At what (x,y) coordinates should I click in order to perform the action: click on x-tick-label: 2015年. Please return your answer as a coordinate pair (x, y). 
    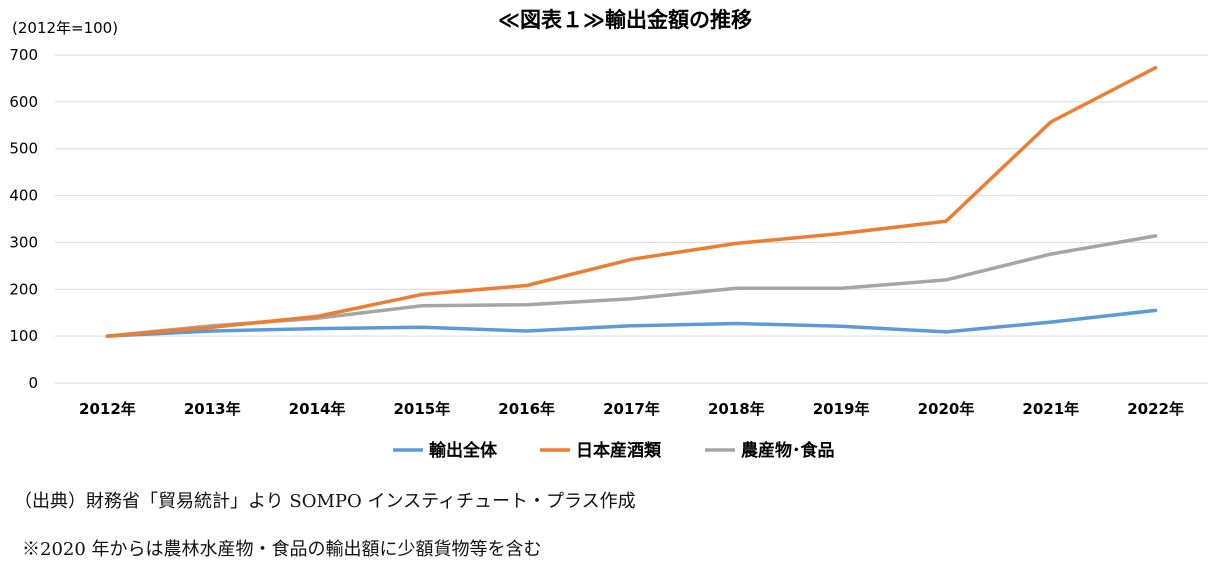
    Looking at the image, I should click on (421, 409).